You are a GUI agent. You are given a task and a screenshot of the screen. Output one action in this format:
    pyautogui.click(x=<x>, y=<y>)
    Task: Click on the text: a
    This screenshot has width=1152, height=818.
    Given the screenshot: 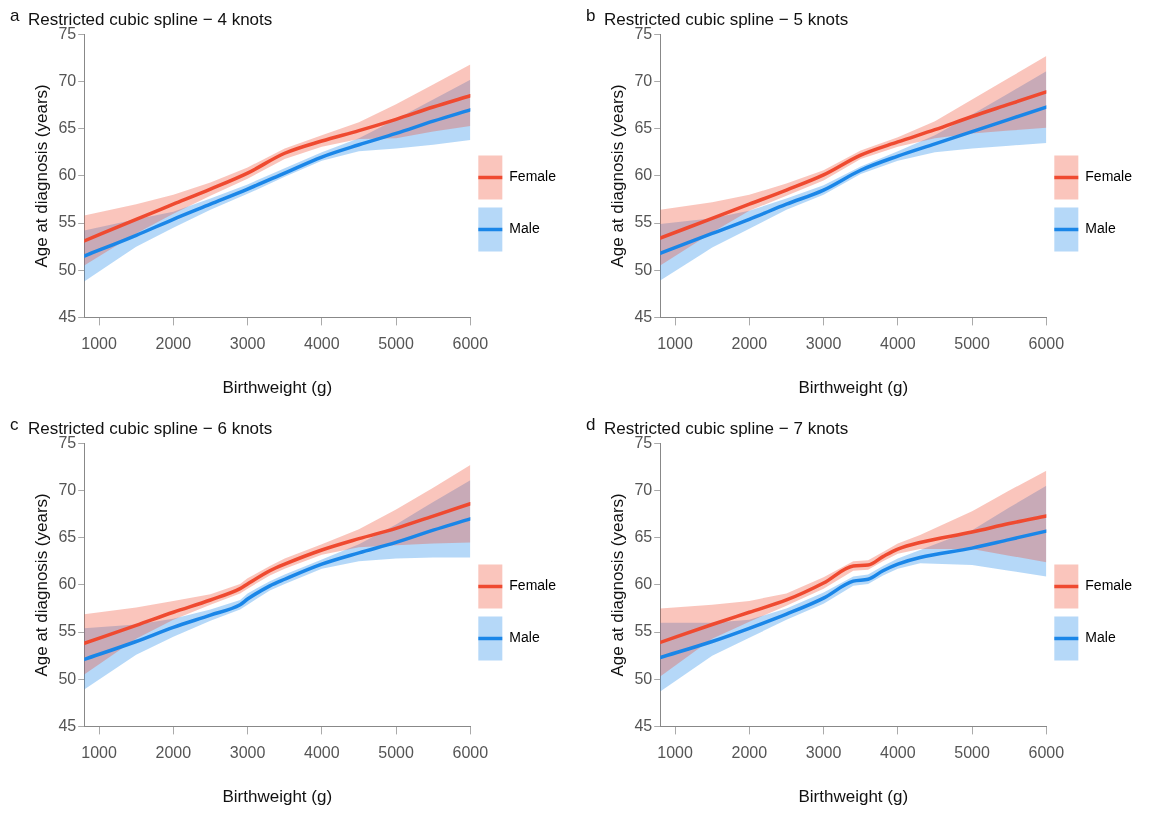 What is the action you would take?
    pyautogui.click(x=15, y=16)
    